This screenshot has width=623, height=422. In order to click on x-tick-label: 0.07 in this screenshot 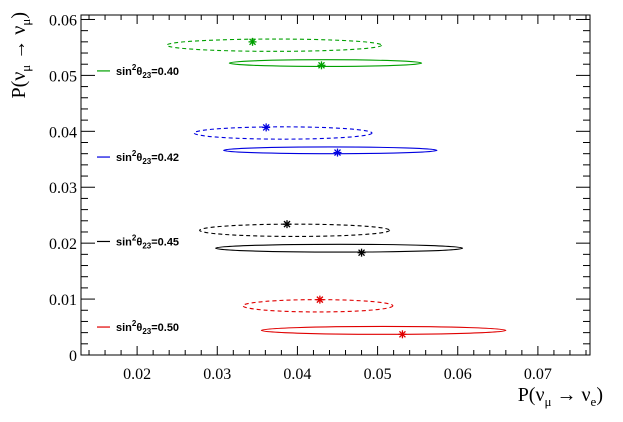, I will do `click(538, 374)`.